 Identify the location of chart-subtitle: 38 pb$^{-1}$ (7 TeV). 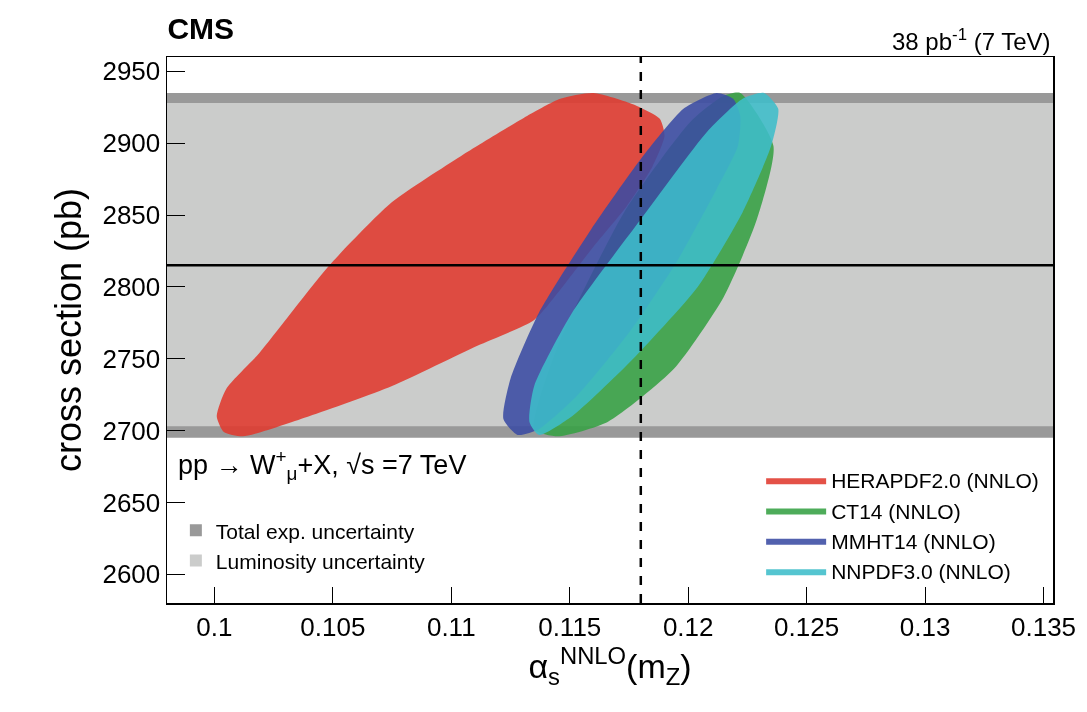
(971, 40).